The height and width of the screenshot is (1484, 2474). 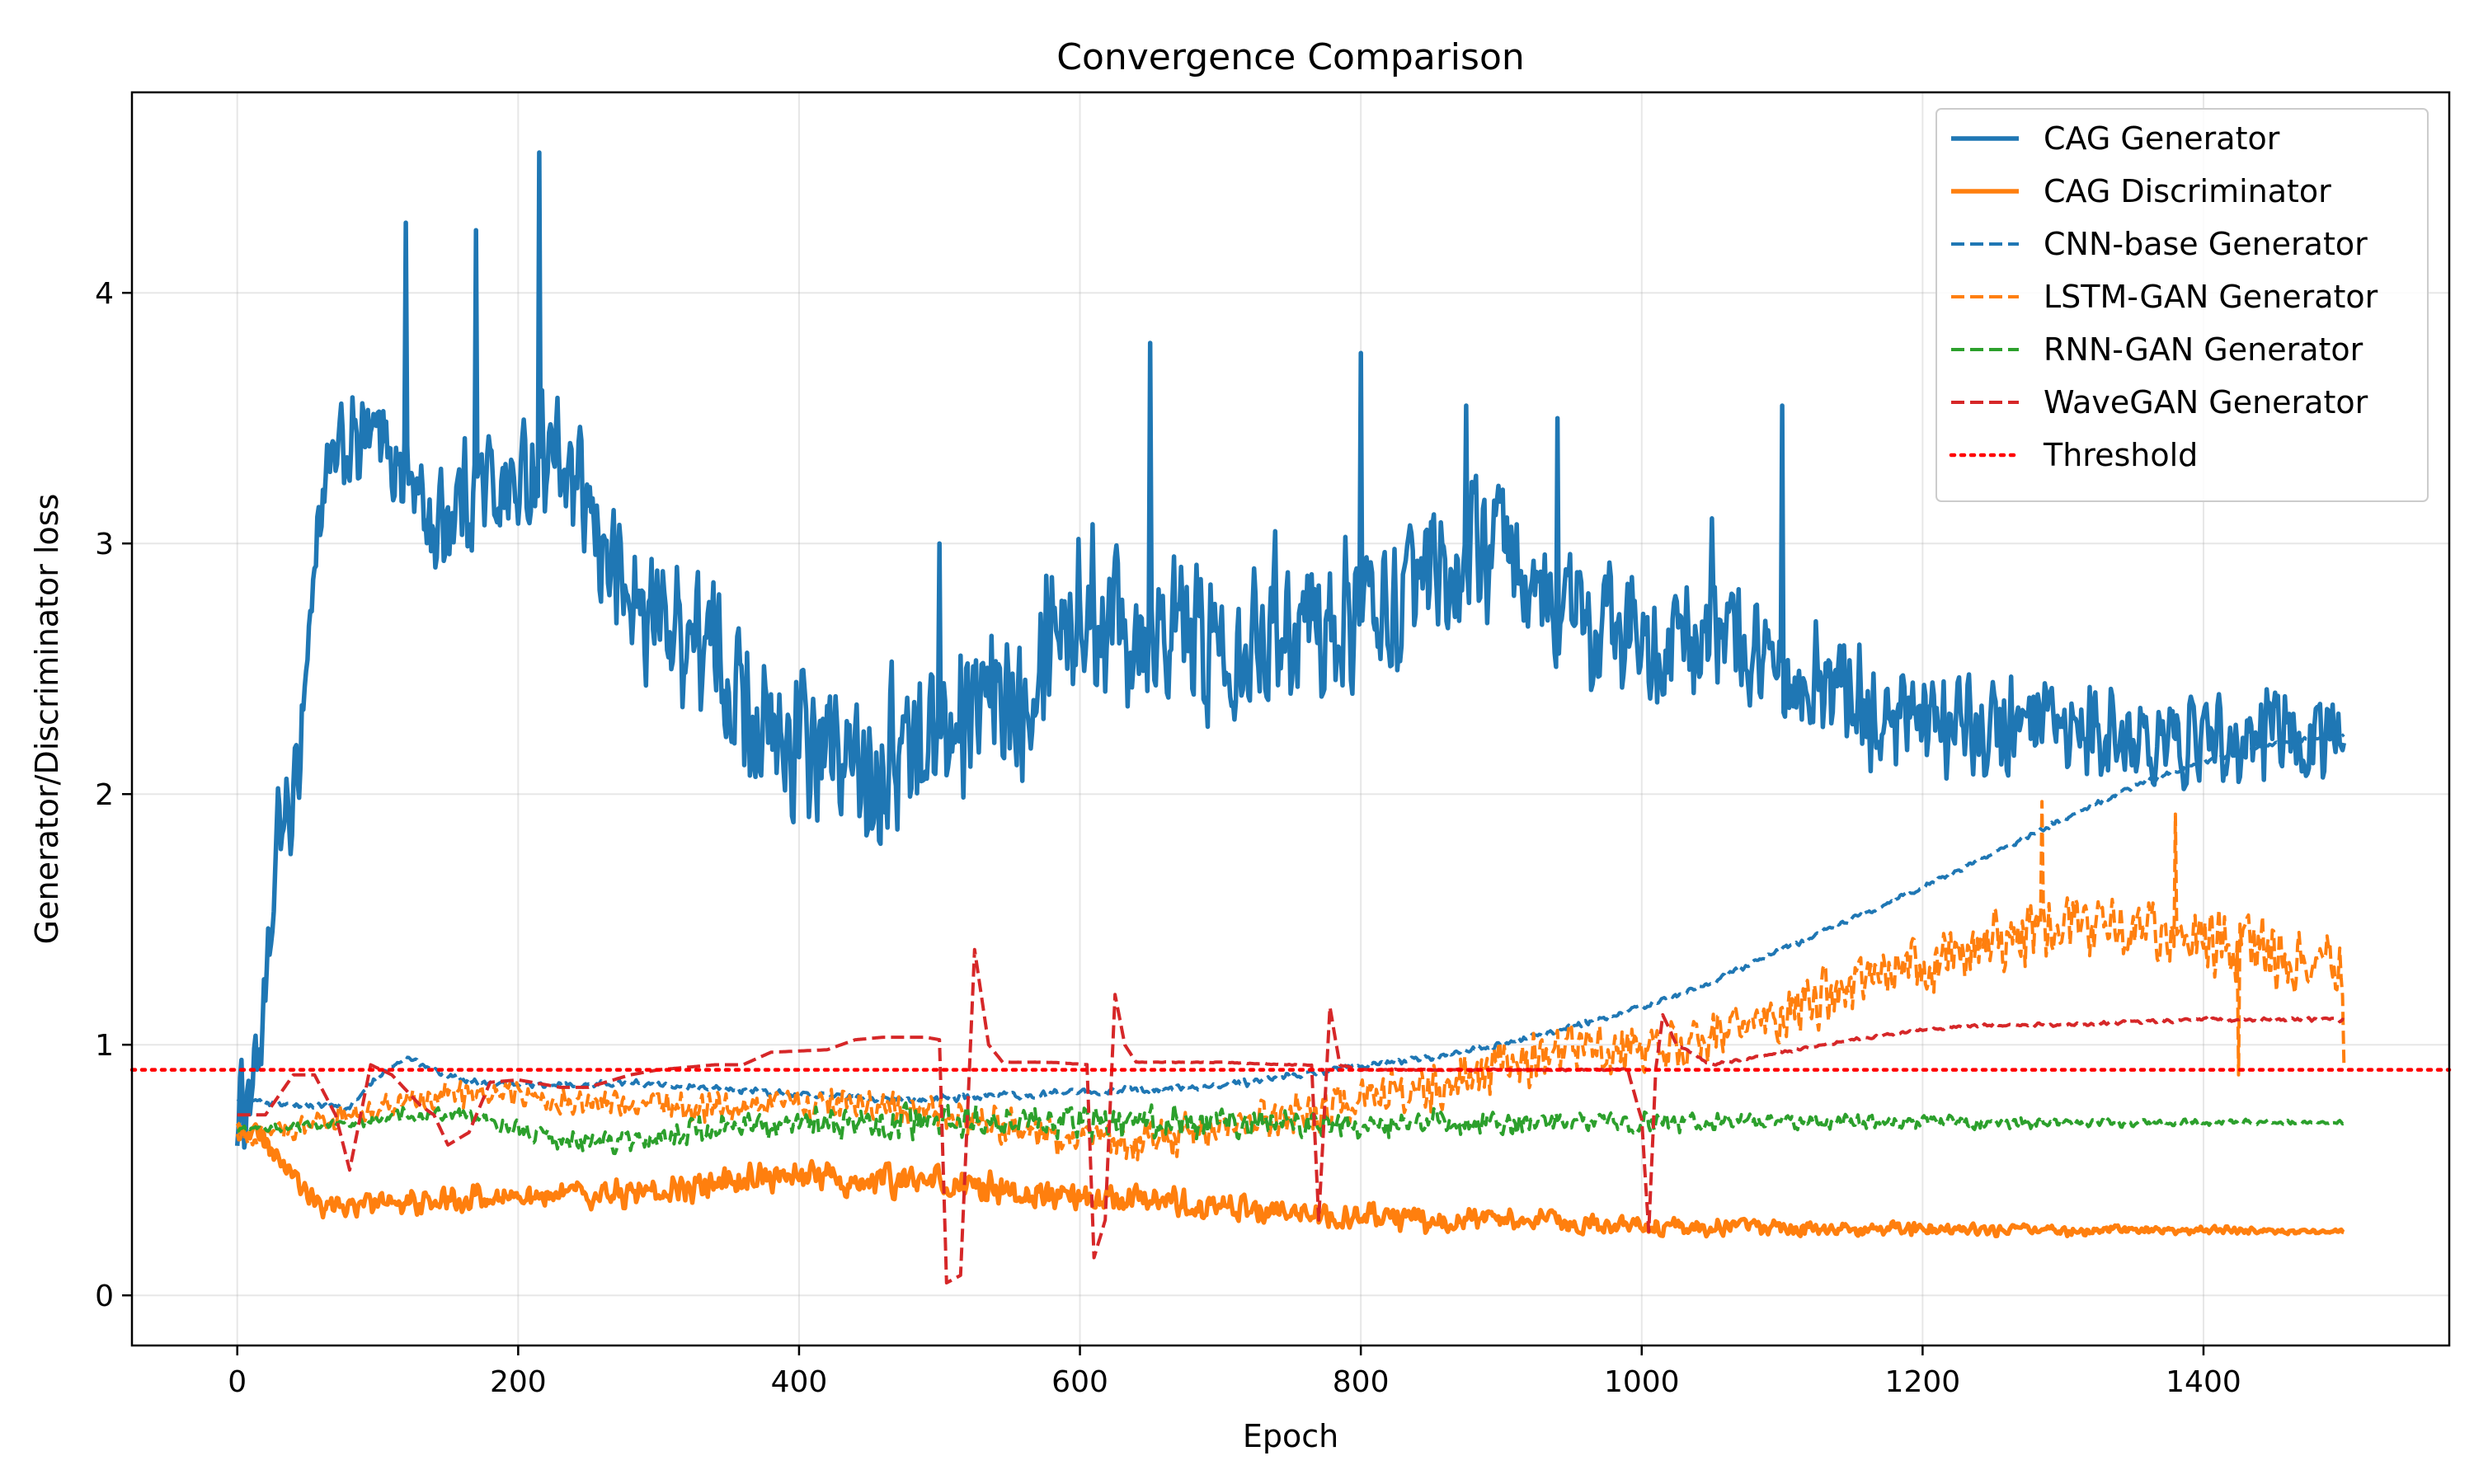 I want to click on y-tick-label: 3, so click(x=104, y=544).